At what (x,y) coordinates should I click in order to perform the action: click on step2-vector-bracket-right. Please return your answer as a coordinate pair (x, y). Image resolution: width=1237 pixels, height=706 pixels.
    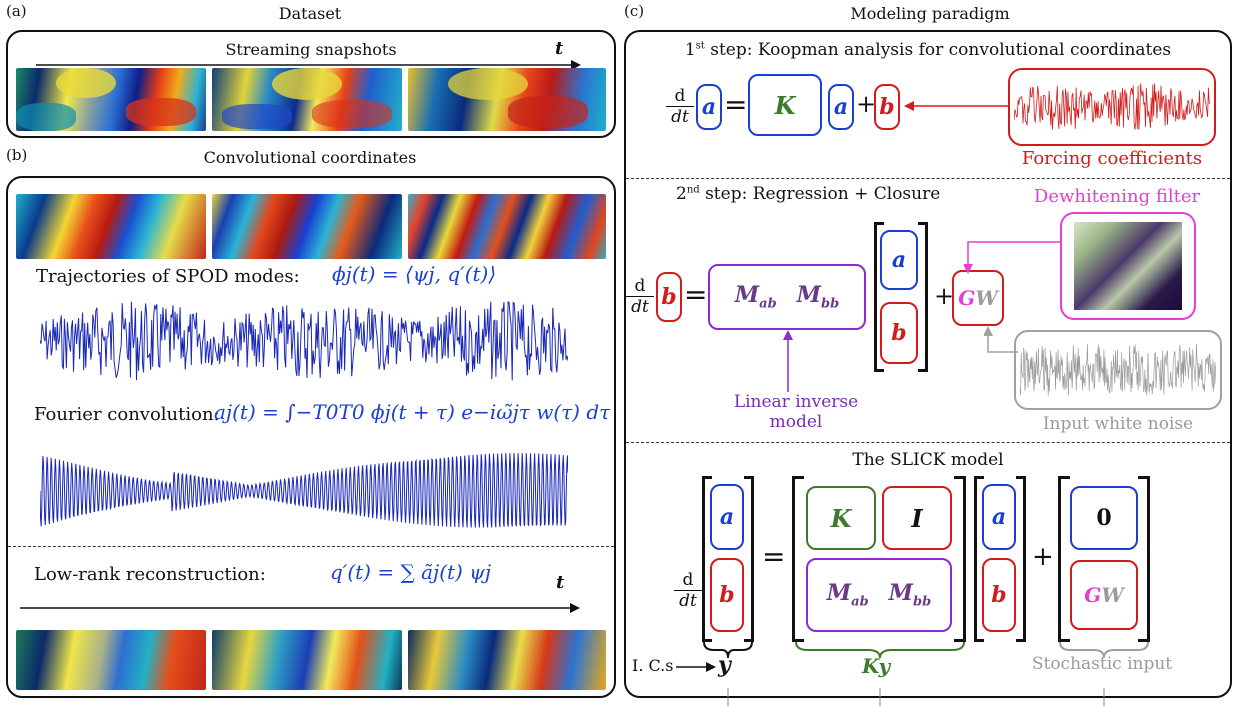
    Looking at the image, I should click on (923, 297).